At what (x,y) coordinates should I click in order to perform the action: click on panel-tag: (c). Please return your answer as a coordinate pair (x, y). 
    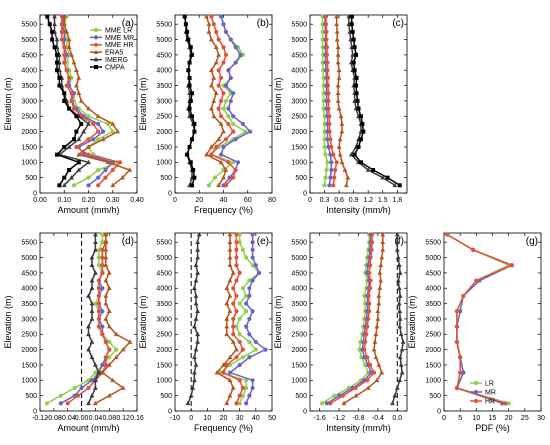
    Looking at the image, I should click on (398, 23).